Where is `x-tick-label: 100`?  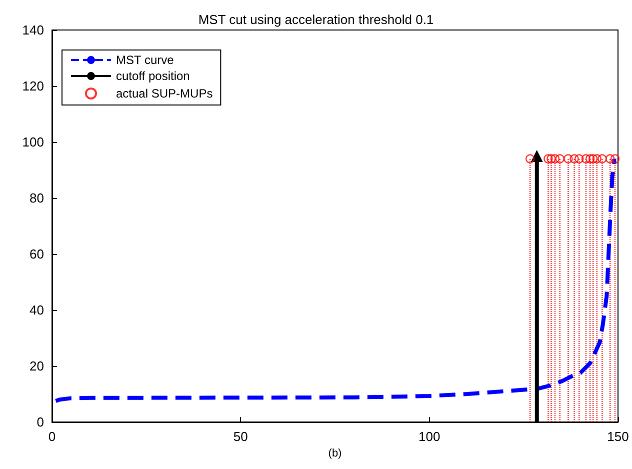 x-tick-label: 100 is located at coordinates (429, 436).